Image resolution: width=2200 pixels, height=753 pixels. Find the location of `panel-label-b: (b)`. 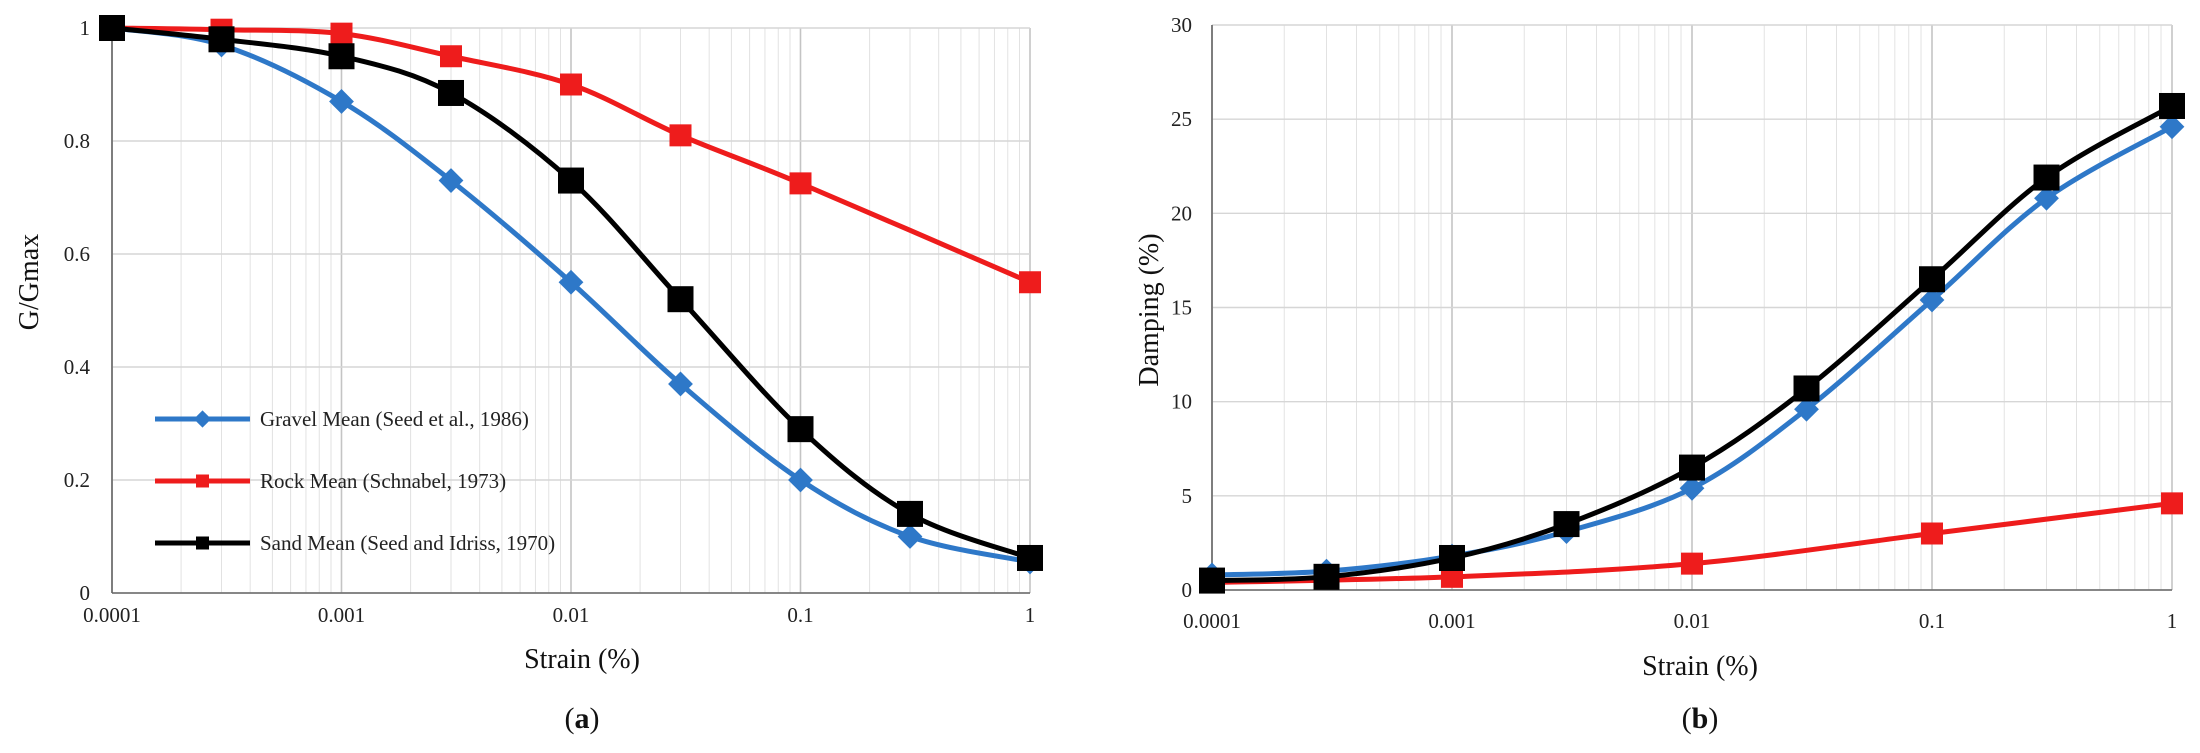

panel-label-b: (b) is located at coordinates (1700, 718).